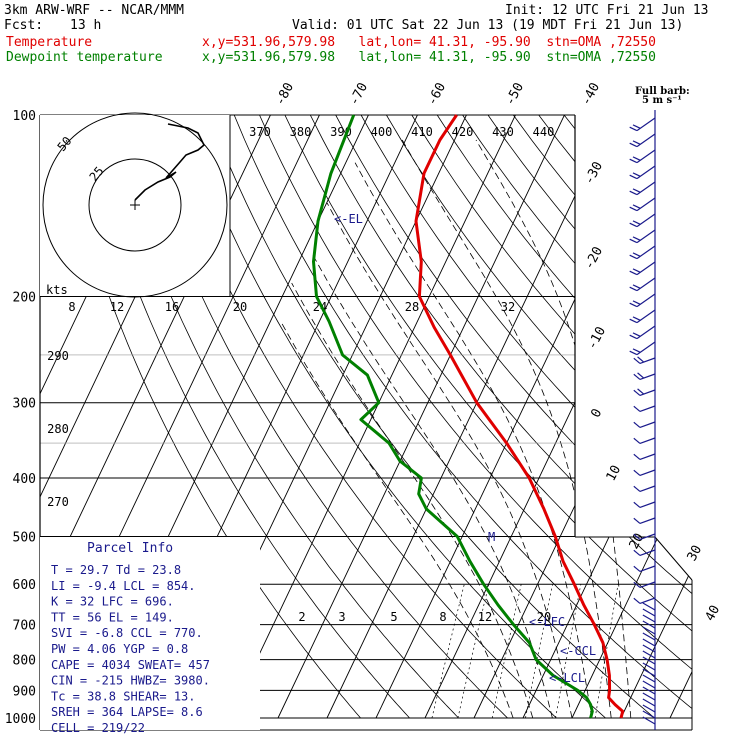 The width and height of the screenshot is (740, 740). I want to click on mixing-ratio-label: 8, so click(442, 617).